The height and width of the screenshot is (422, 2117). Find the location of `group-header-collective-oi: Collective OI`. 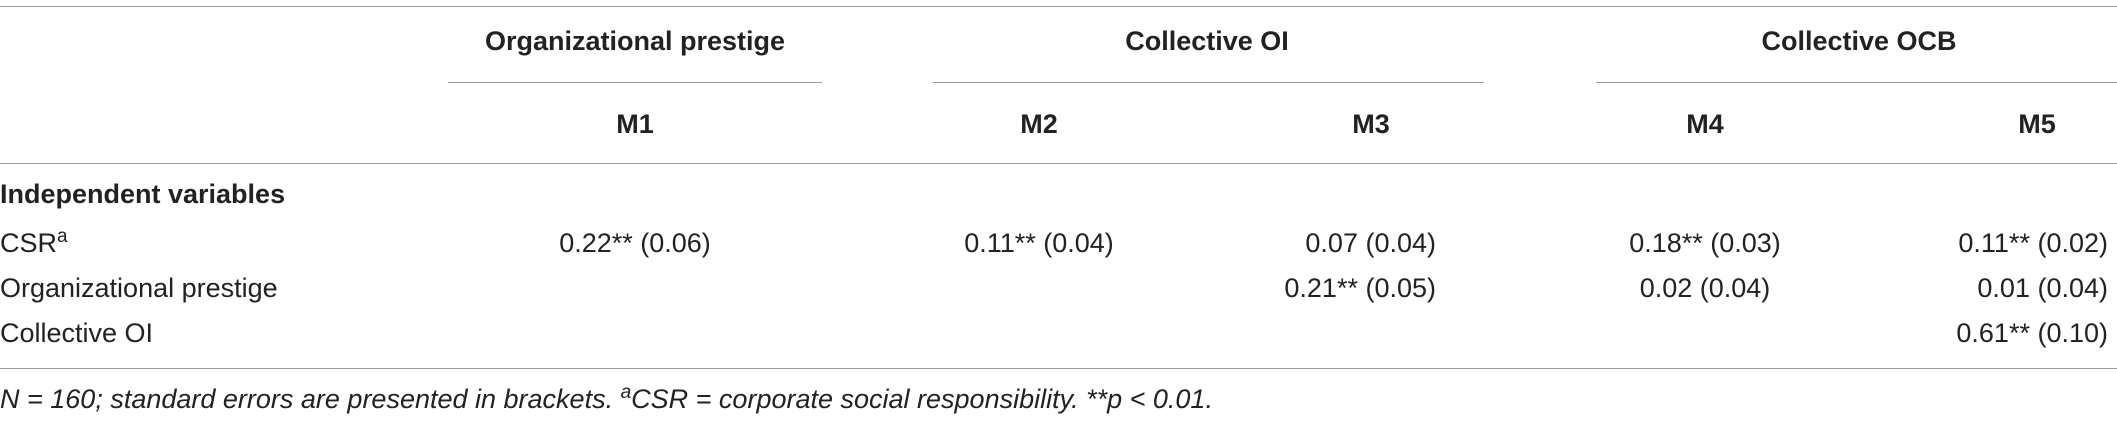

group-header-collective-oi: Collective OI is located at coordinates (1207, 41).